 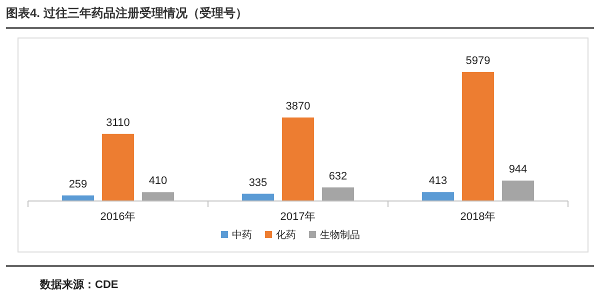 I want to click on source-note: 数据来源：CDE, so click(x=78, y=284).